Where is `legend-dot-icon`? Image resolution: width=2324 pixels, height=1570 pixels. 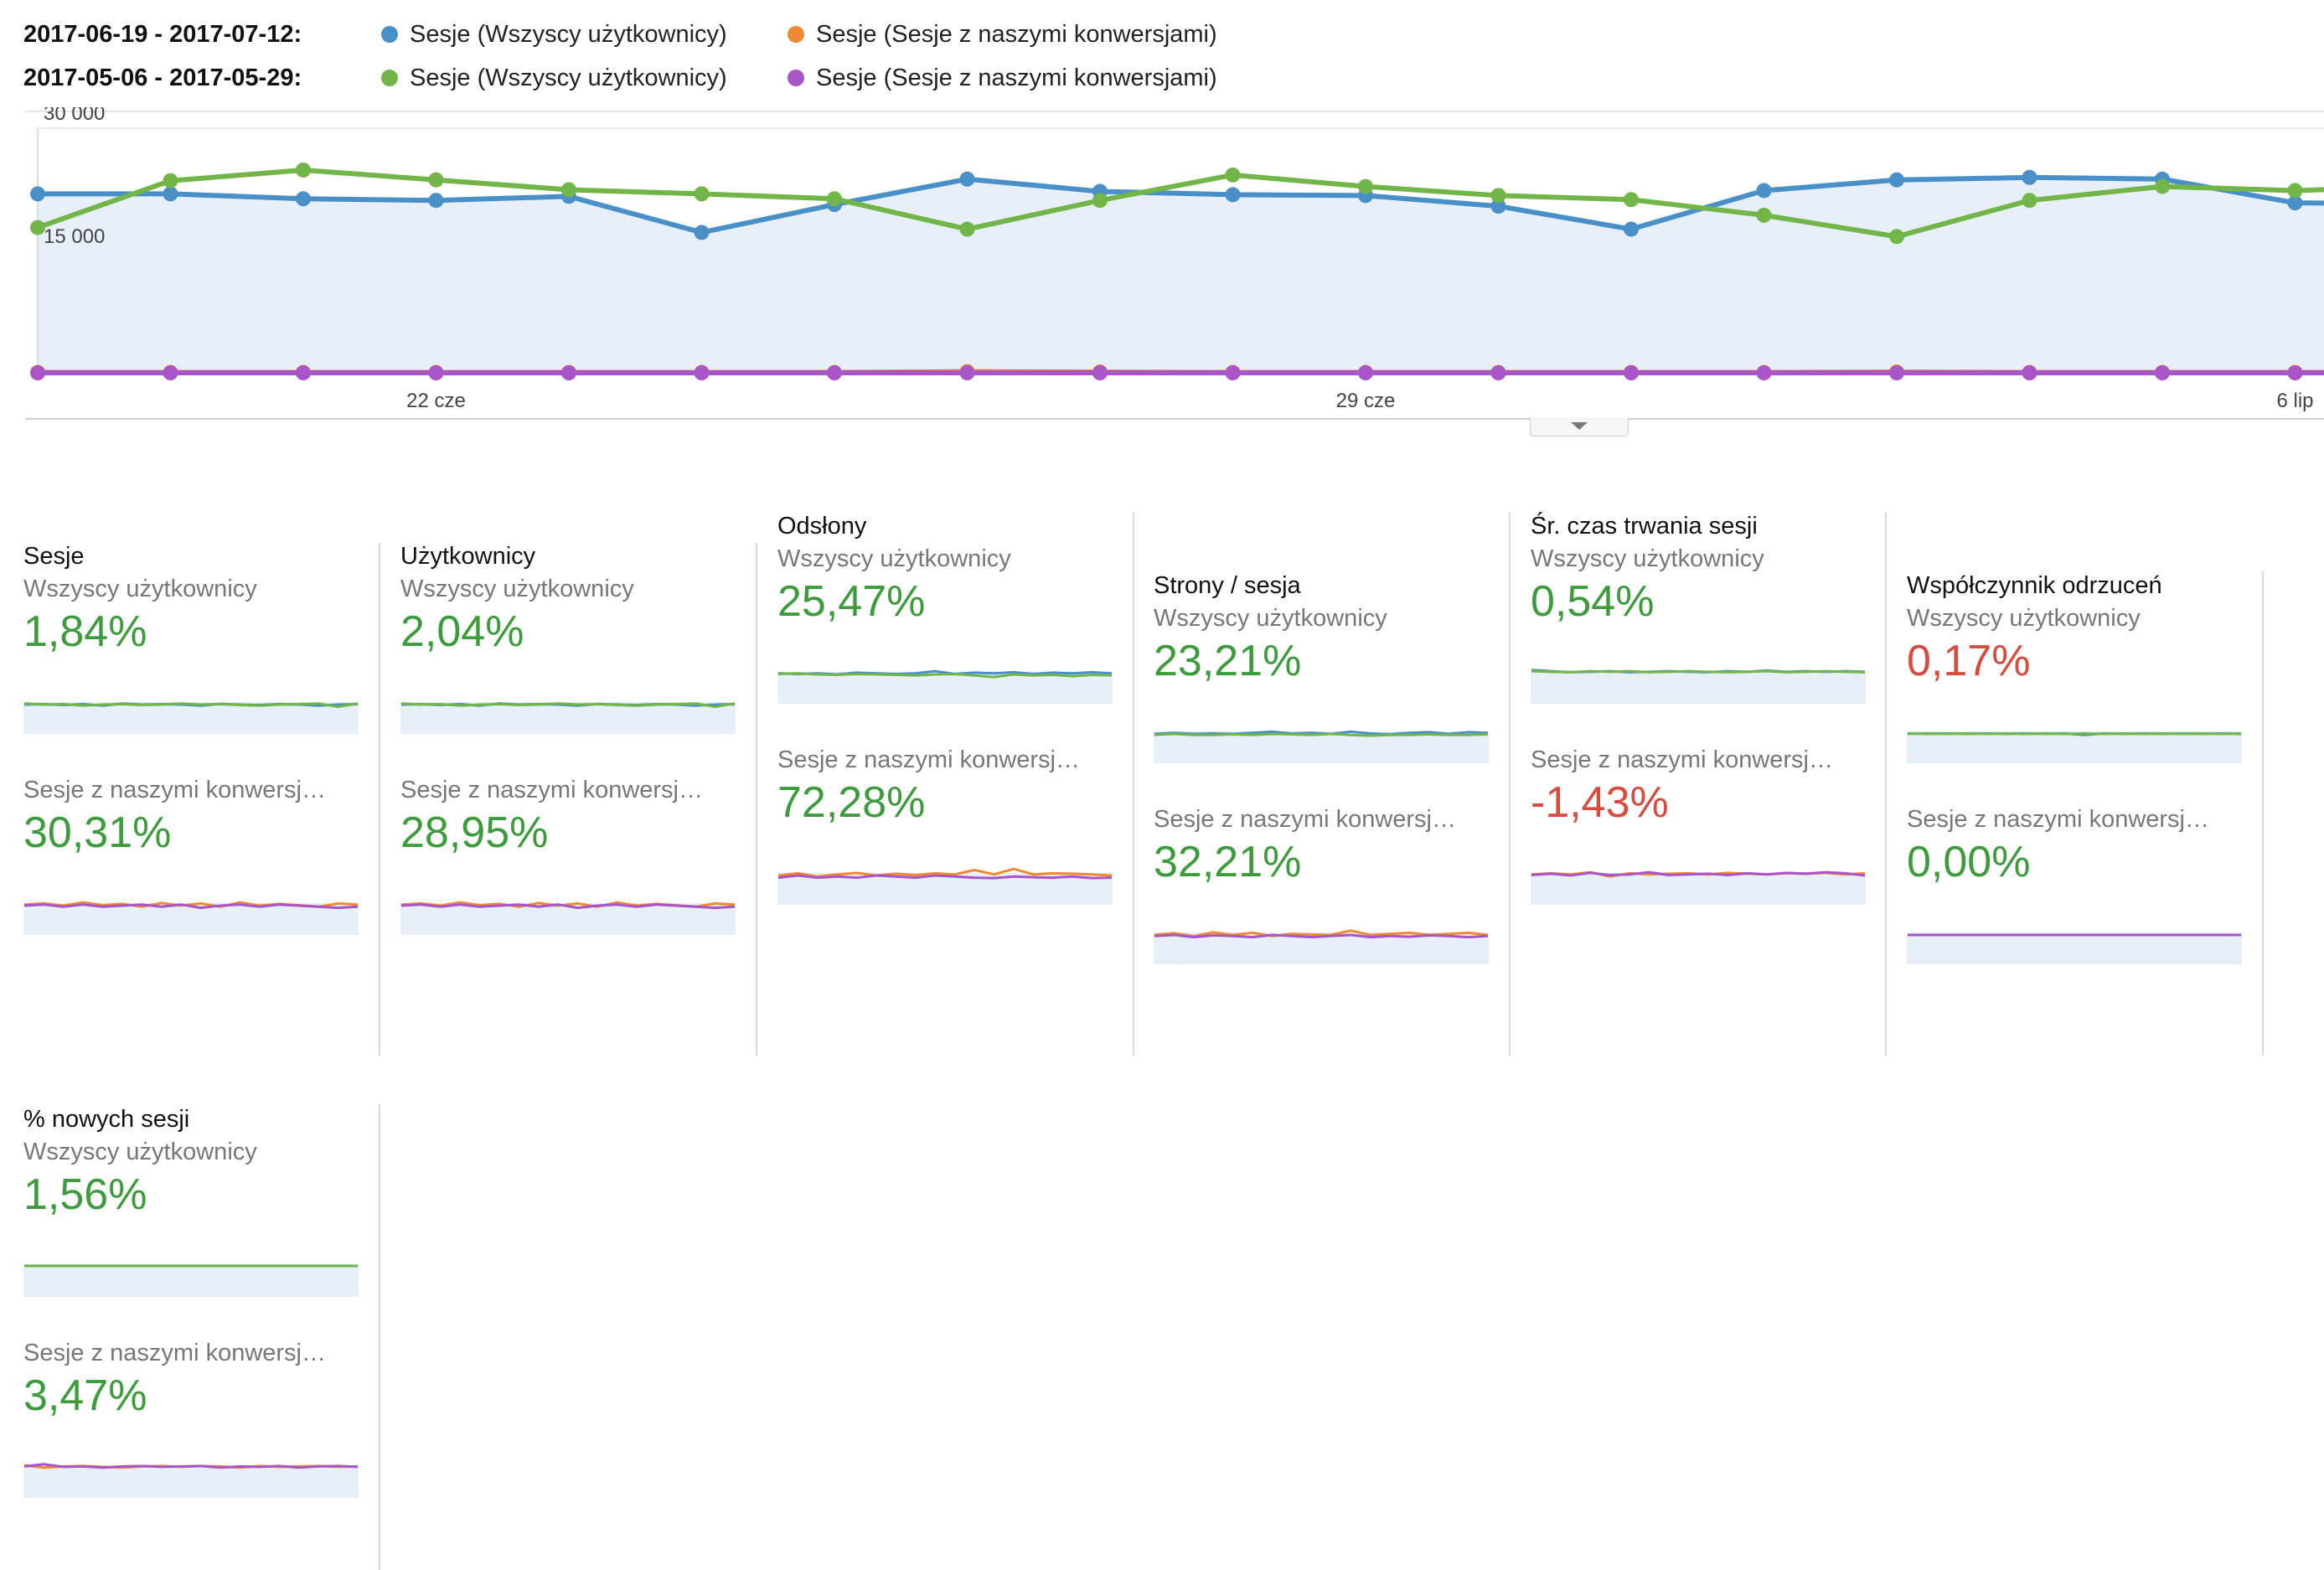
legend-dot-icon is located at coordinates (389, 78).